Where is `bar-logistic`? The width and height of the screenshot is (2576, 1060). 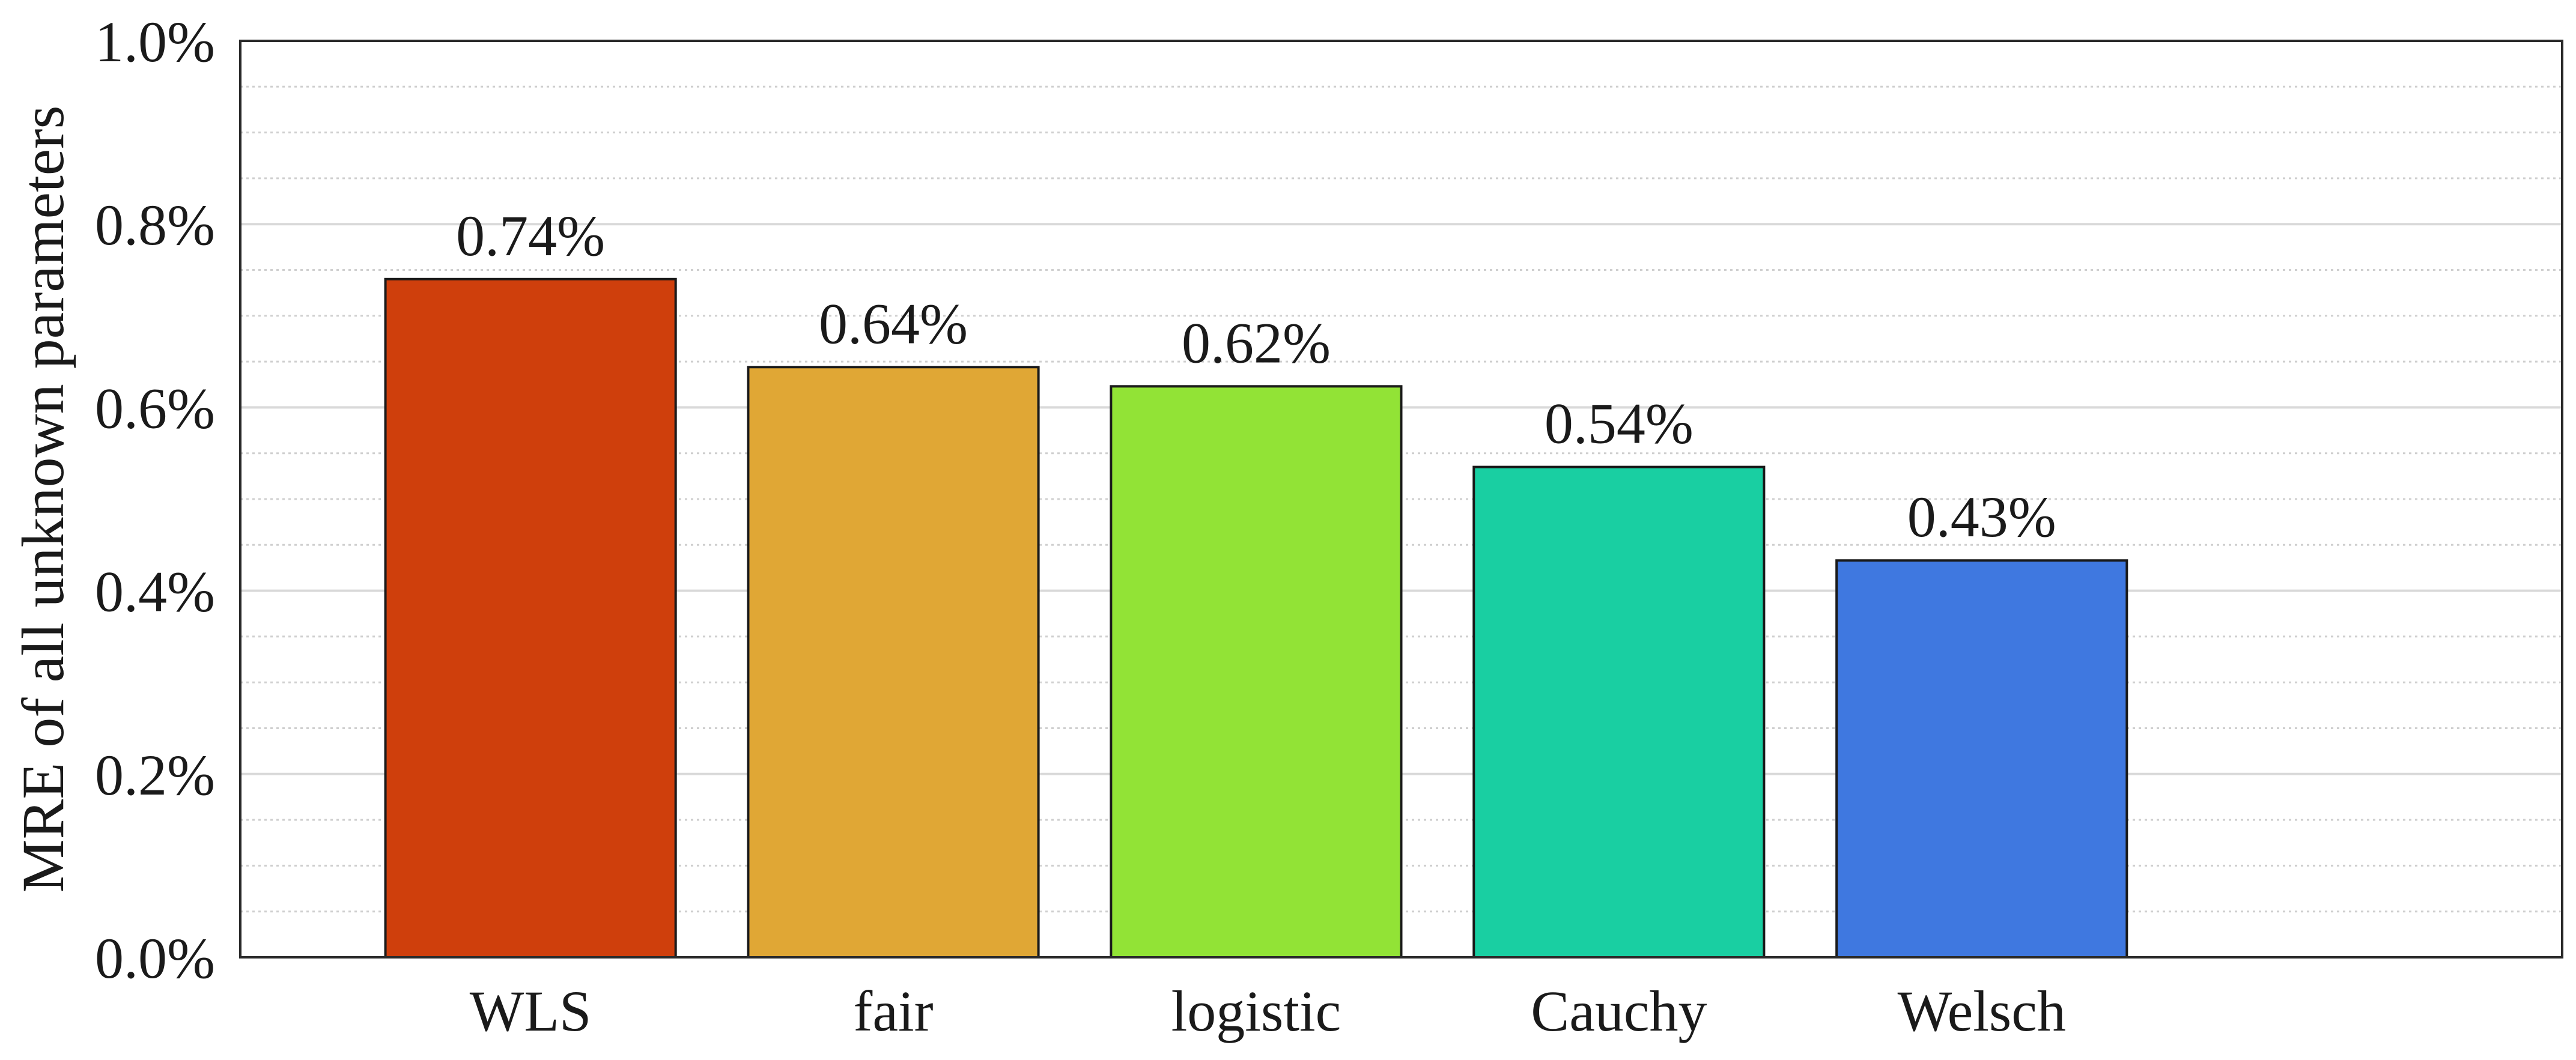 bar-logistic is located at coordinates (1256, 672).